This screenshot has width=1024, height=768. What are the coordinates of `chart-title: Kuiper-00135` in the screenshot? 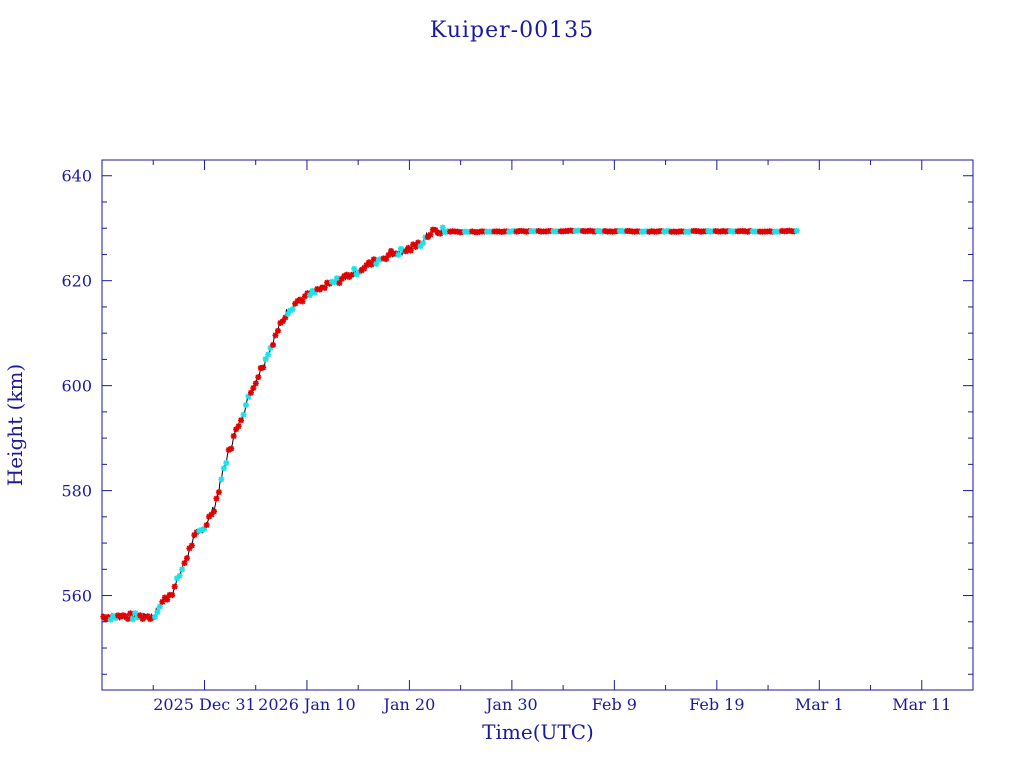 It's located at (512, 30).